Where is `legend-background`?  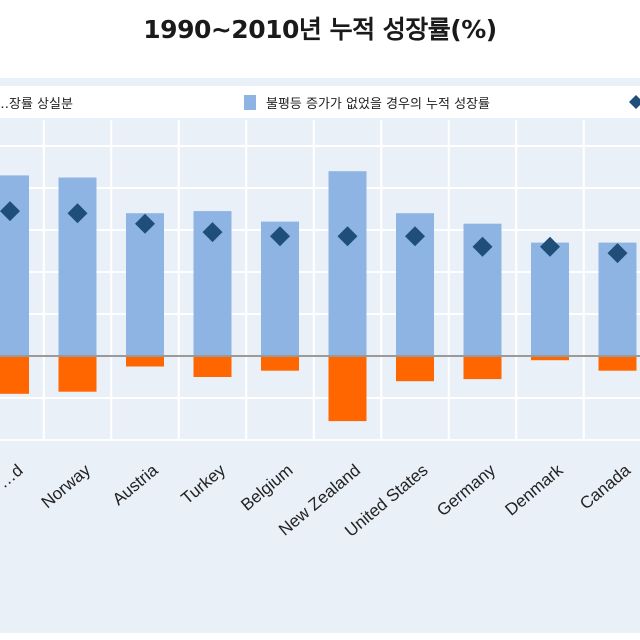
legend-background is located at coordinates (320, 102).